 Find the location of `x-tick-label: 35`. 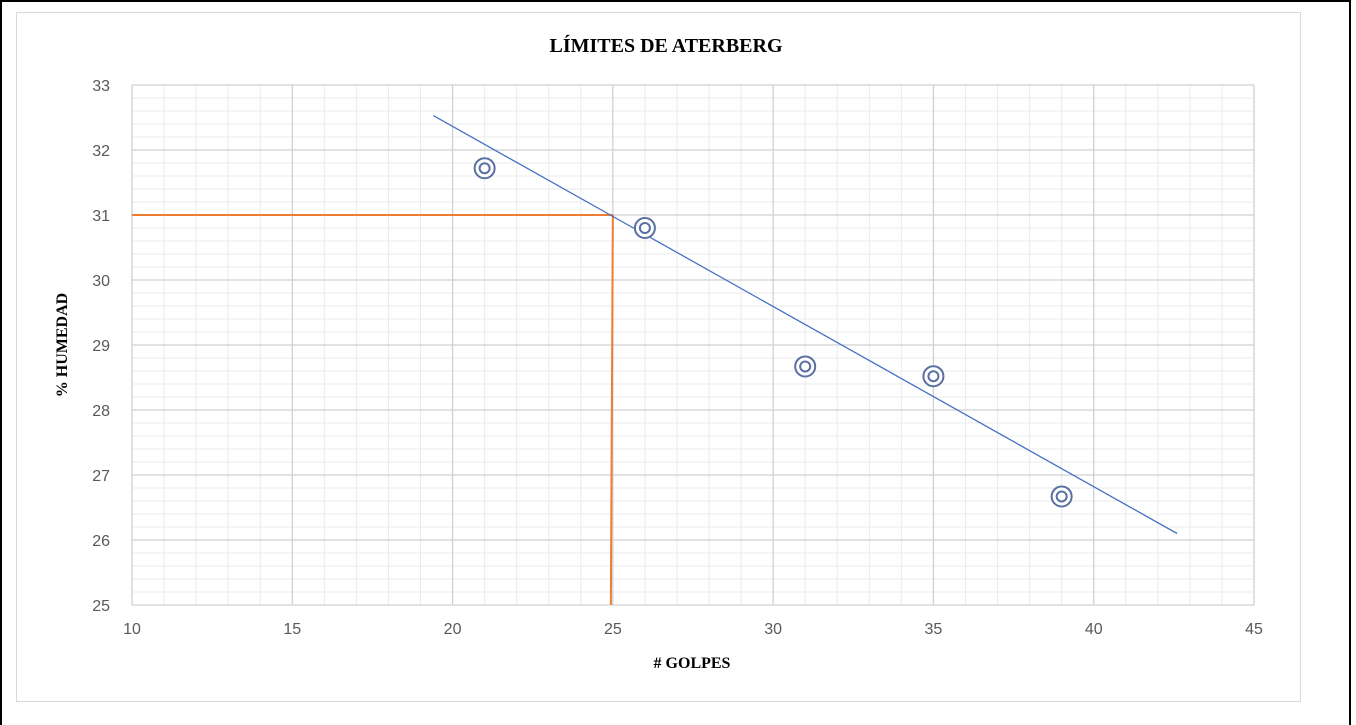

x-tick-label: 35 is located at coordinates (934, 629).